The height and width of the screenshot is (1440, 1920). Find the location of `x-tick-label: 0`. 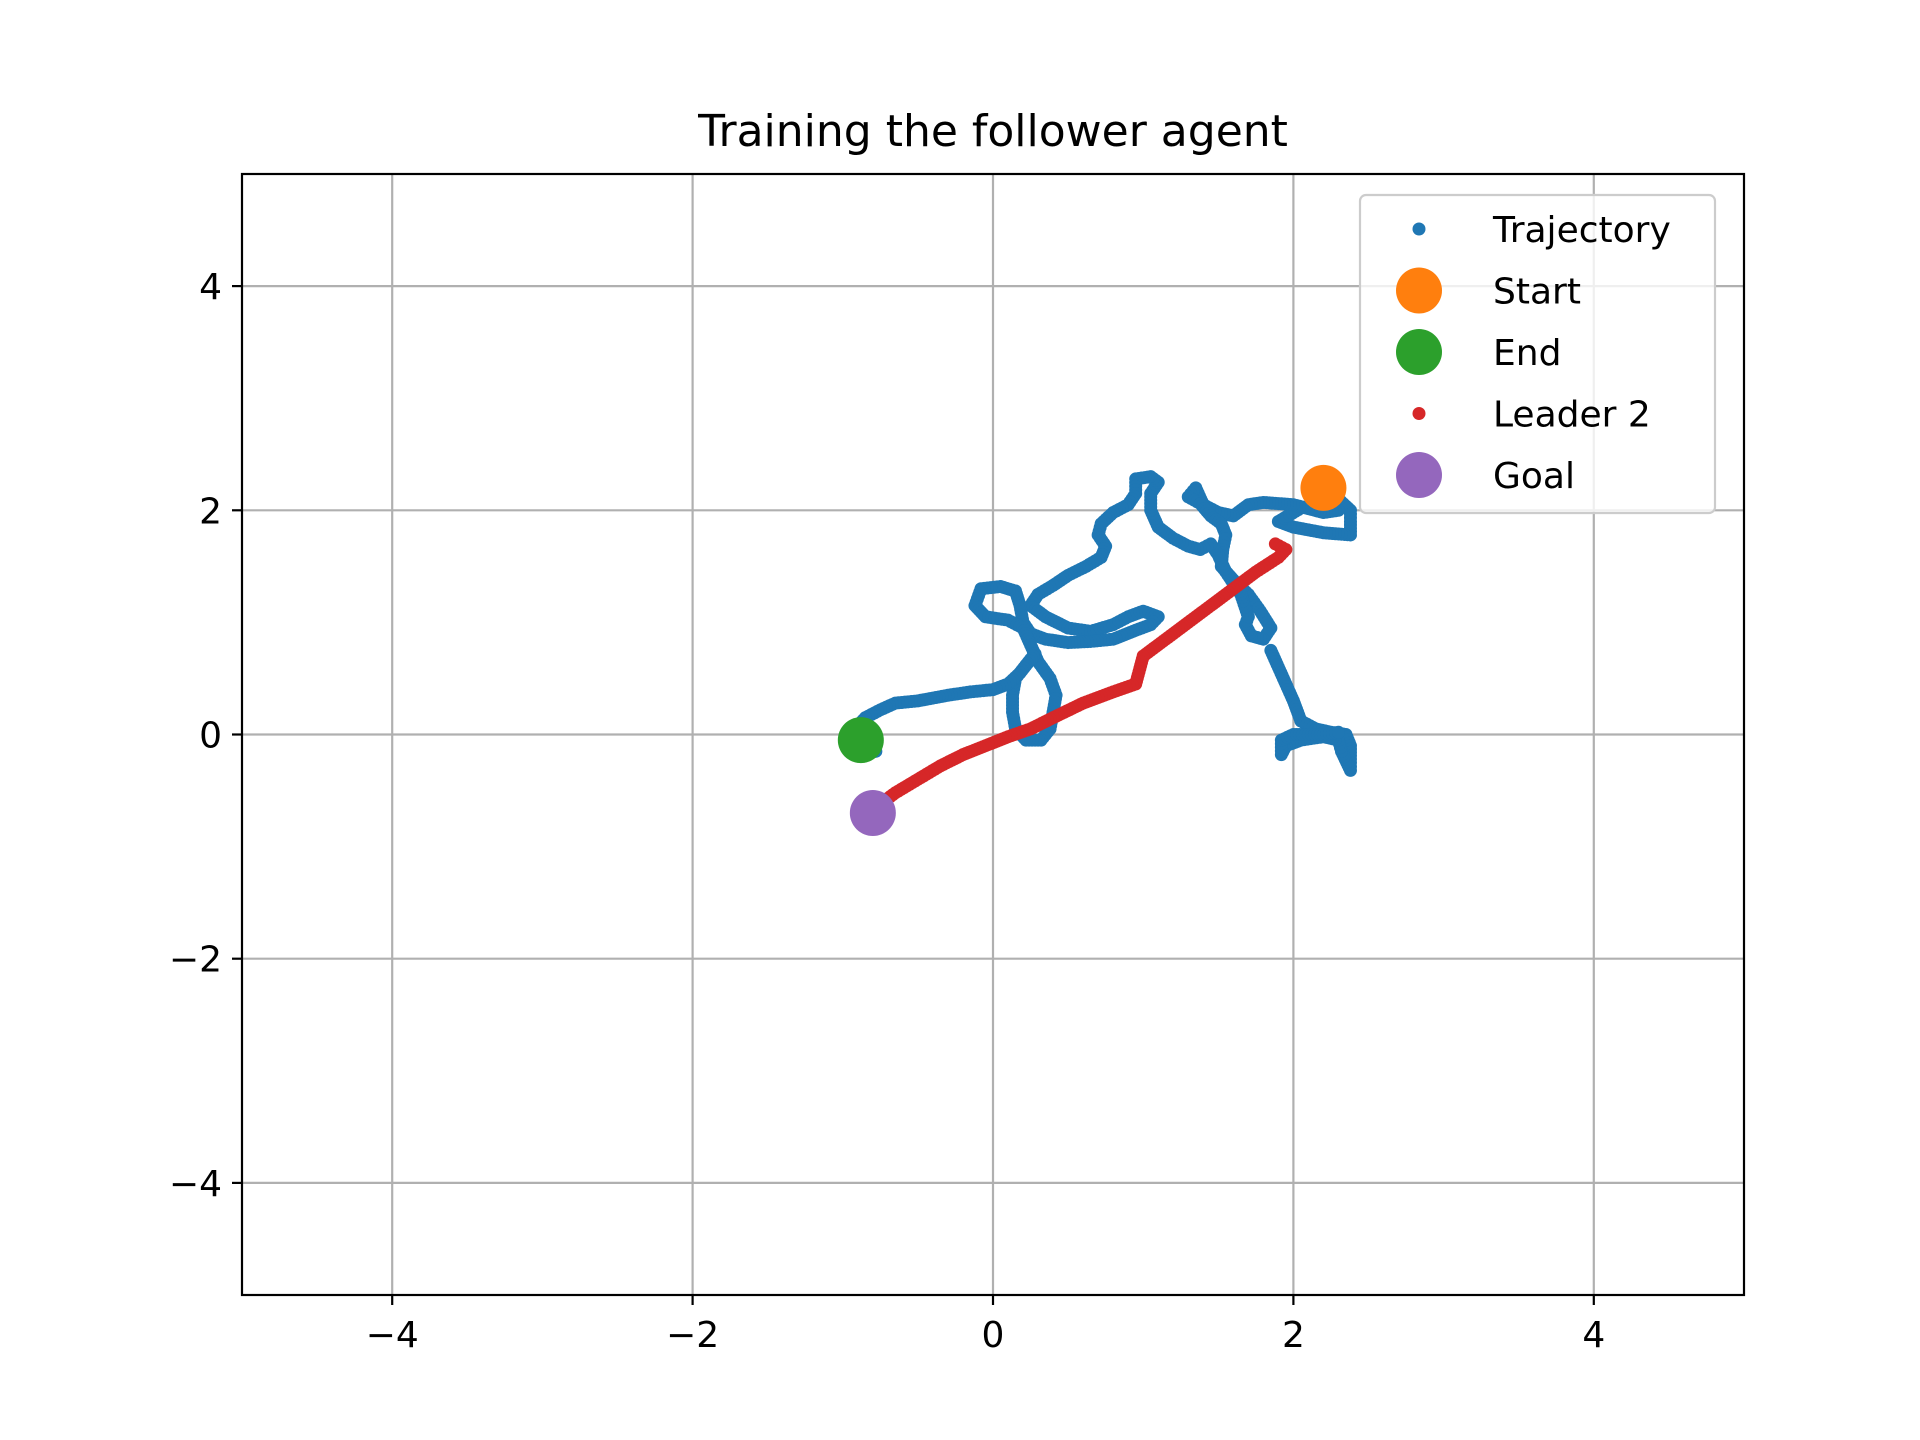

x-tick-label: 0 is located at coordinates (993, 1335).